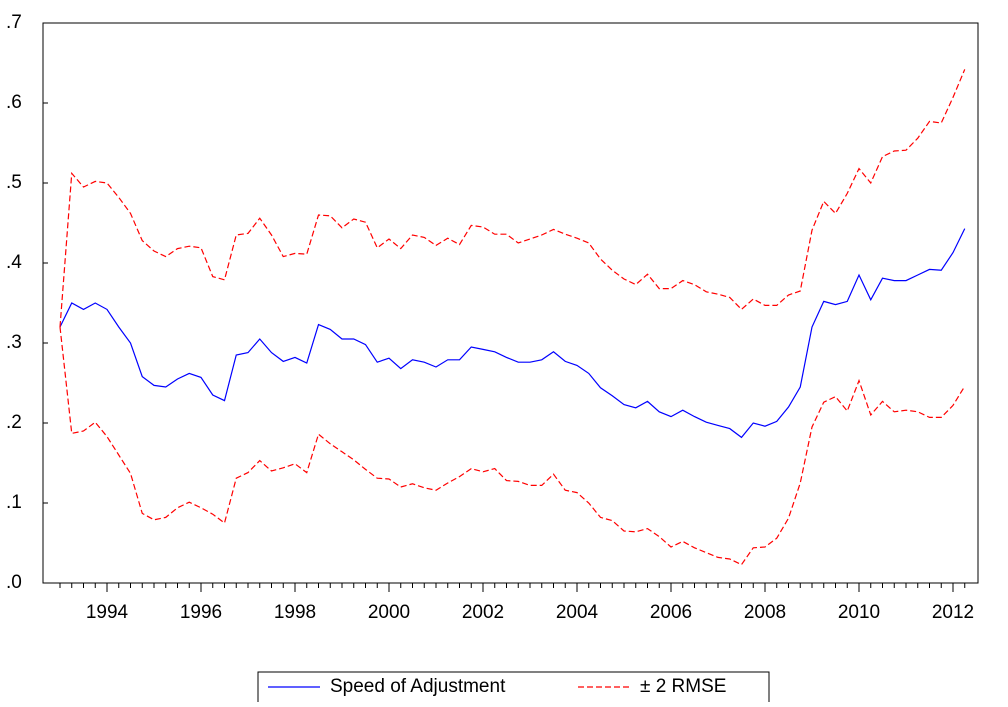 The width and height of the screenshot is (1008, 707). What do you see at coordinates (389, 612) in the screenshot?
I see `x-tick-label: 2000` at bounding box center [389, 612].